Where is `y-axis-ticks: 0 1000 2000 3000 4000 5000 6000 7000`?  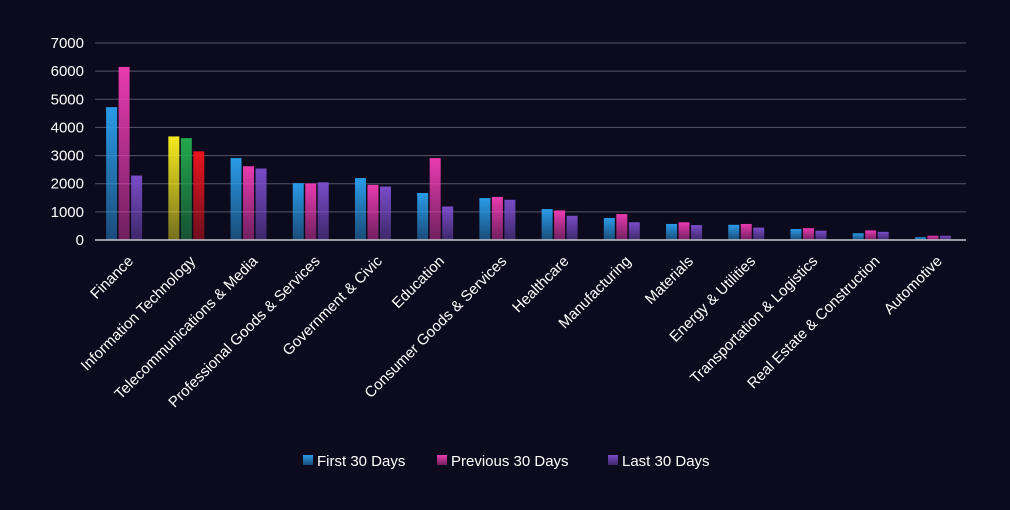 y-axis-ticks: 0 1000 2000 3000 4000 5000 6000 7000 is located at coordinates (67, 142).